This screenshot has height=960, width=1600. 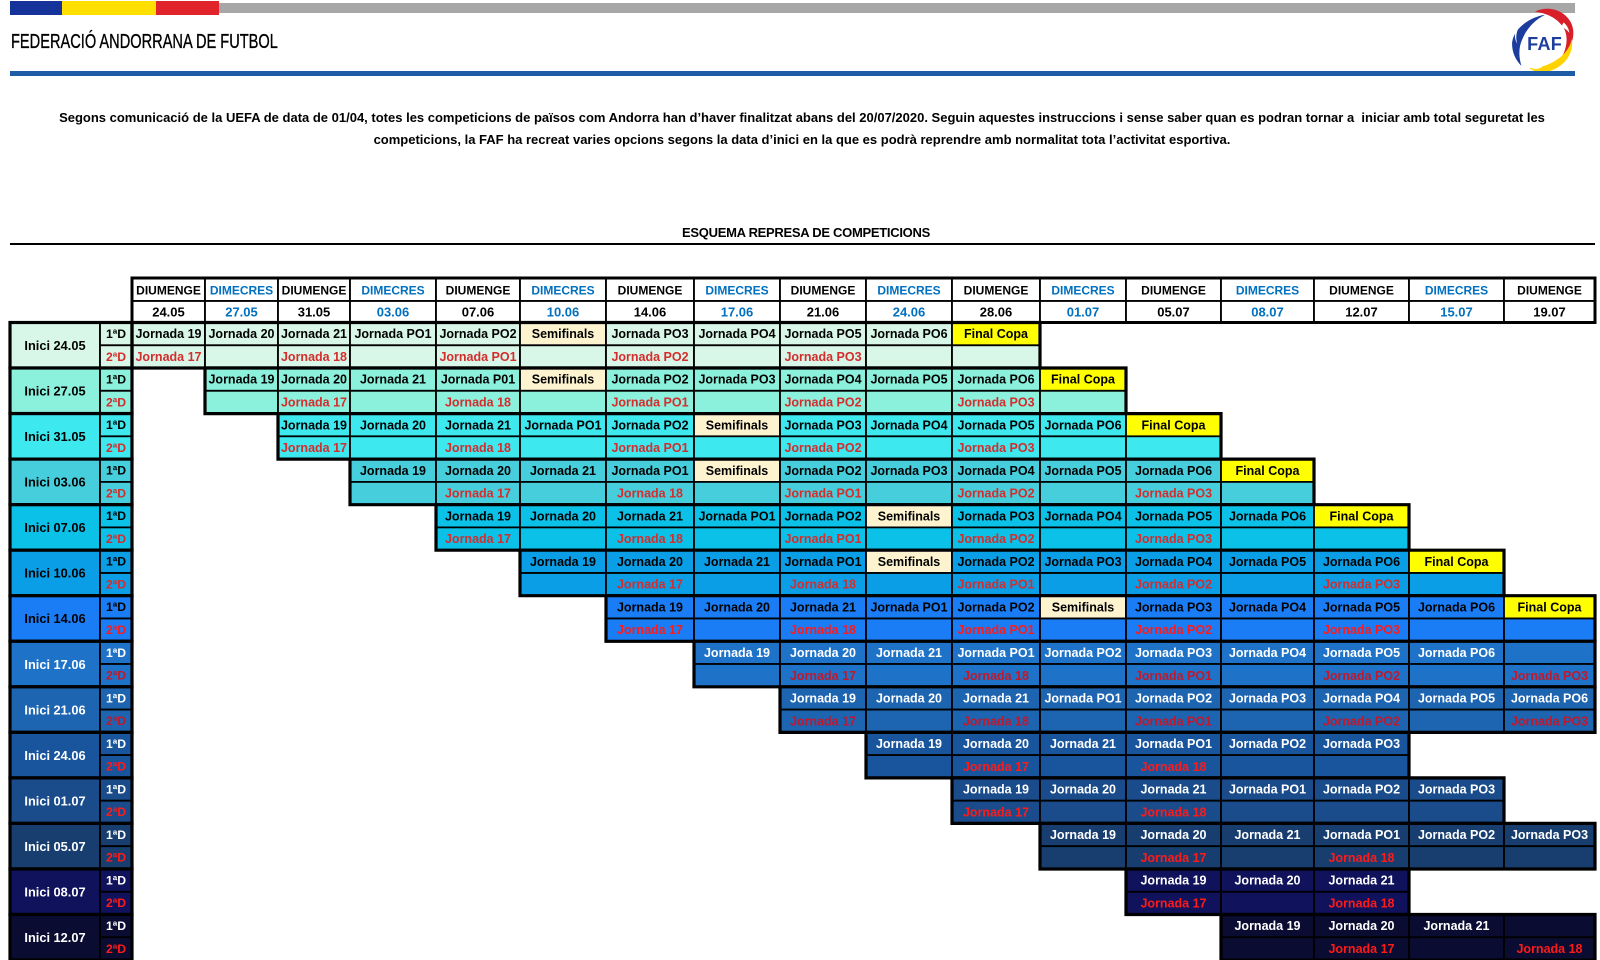 What do you see at coordinates (54, 846) in the screenshot?
I see `svg-text: Inici 05.07` at bounding box center [54, 846].